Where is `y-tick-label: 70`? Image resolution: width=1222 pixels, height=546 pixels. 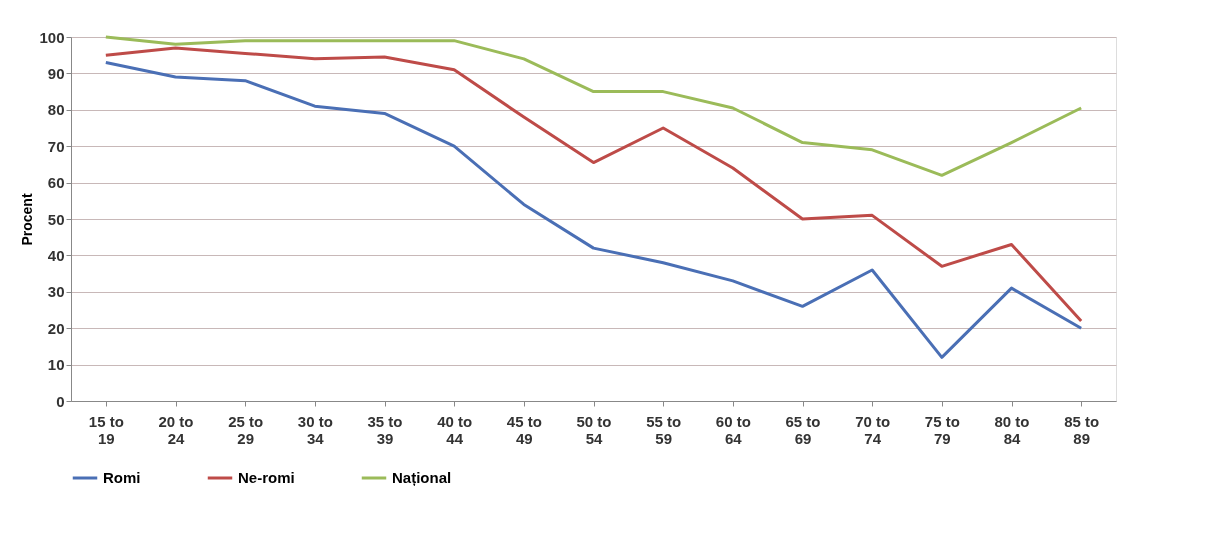 y-tick-label: 70 is located at coordinates (56, 146).